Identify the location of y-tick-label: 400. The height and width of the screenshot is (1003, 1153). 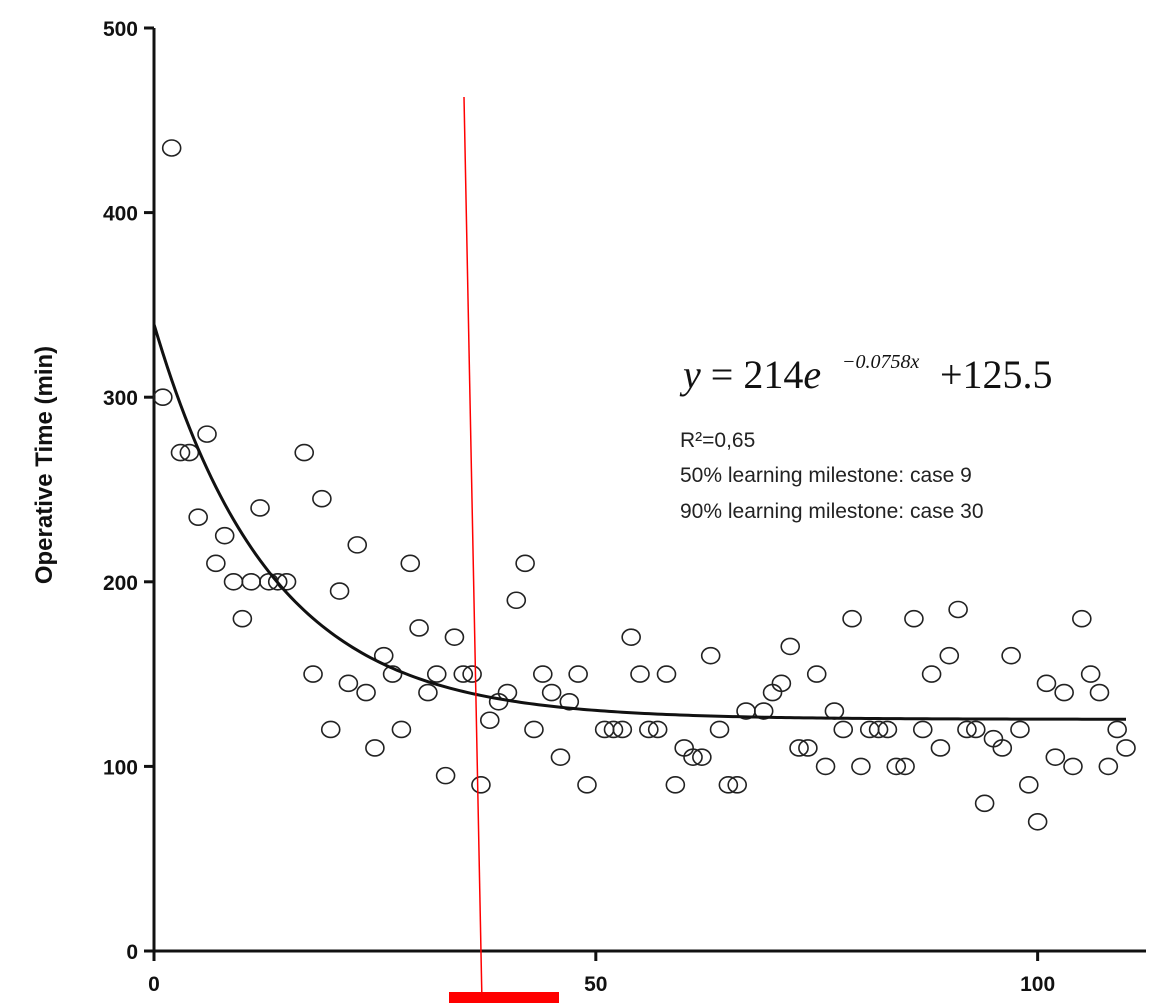
(120, 214).